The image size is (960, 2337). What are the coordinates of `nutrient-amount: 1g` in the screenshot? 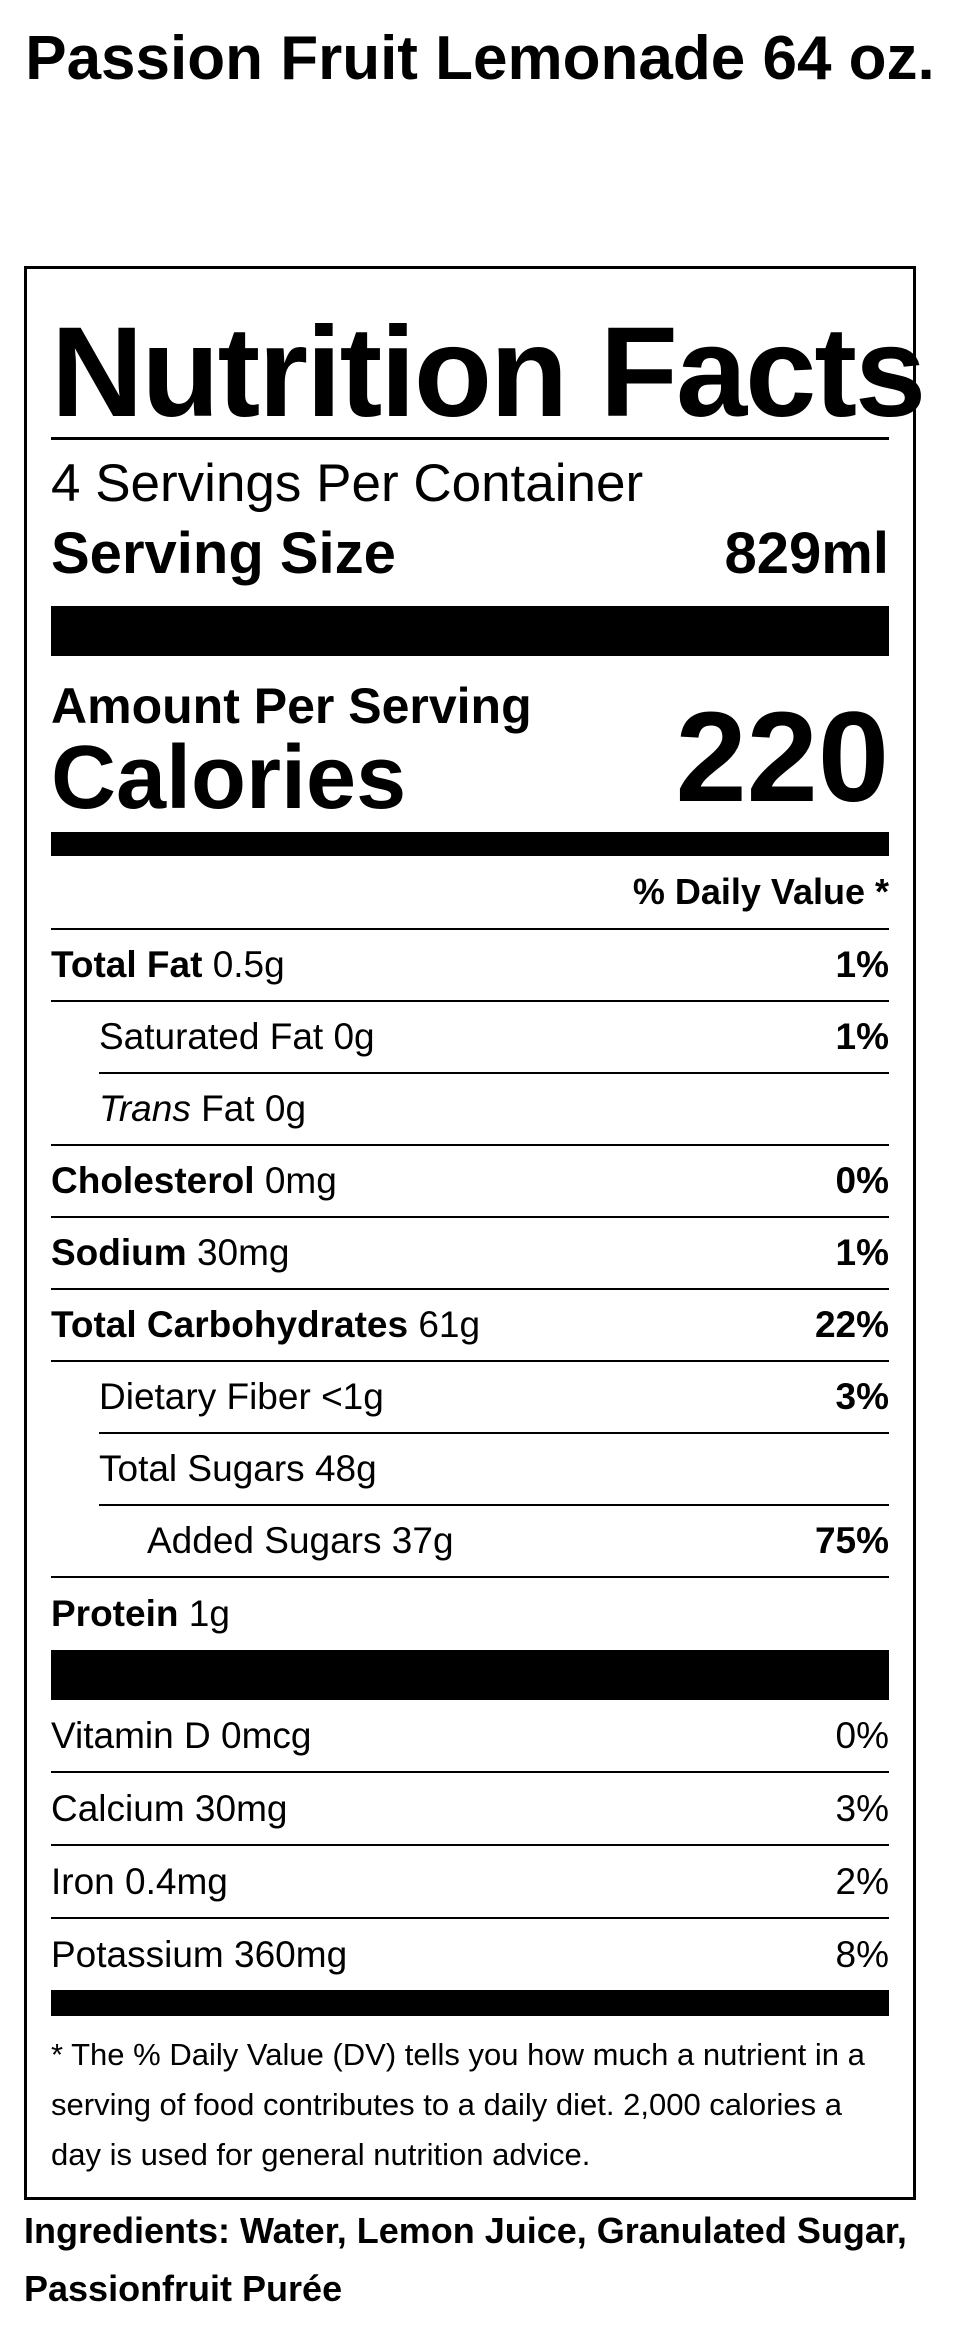 It's located at (209, 1613).